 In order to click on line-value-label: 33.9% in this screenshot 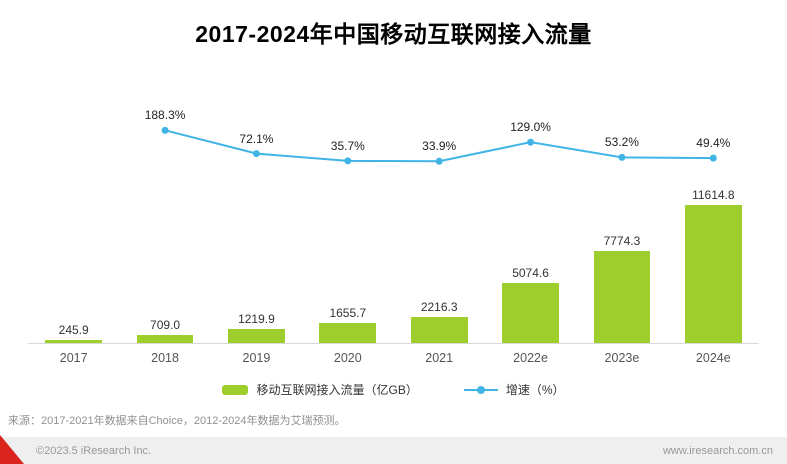, I will do `click(439, 146)`.